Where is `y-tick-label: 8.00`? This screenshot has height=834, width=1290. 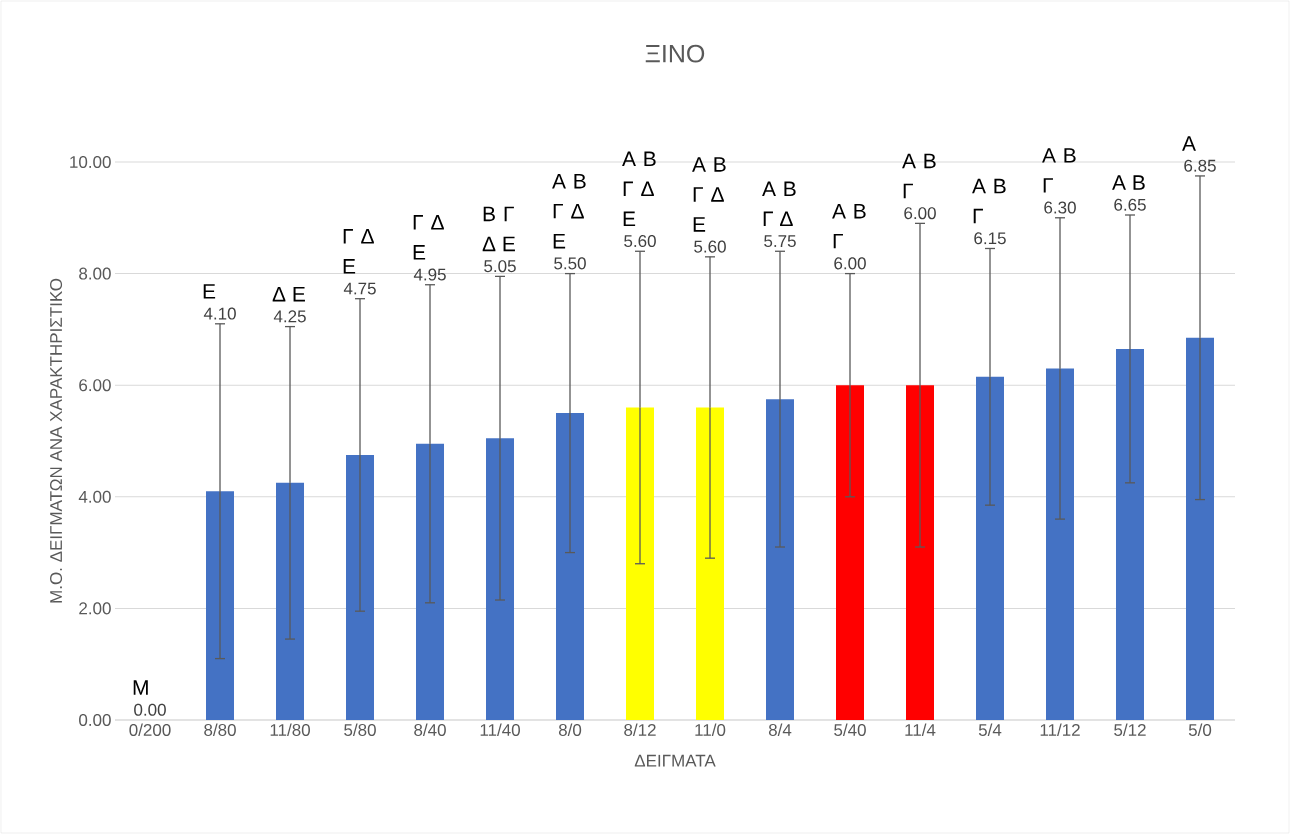 y-tick-label: 8.00 is located at coordinates (95, 273).